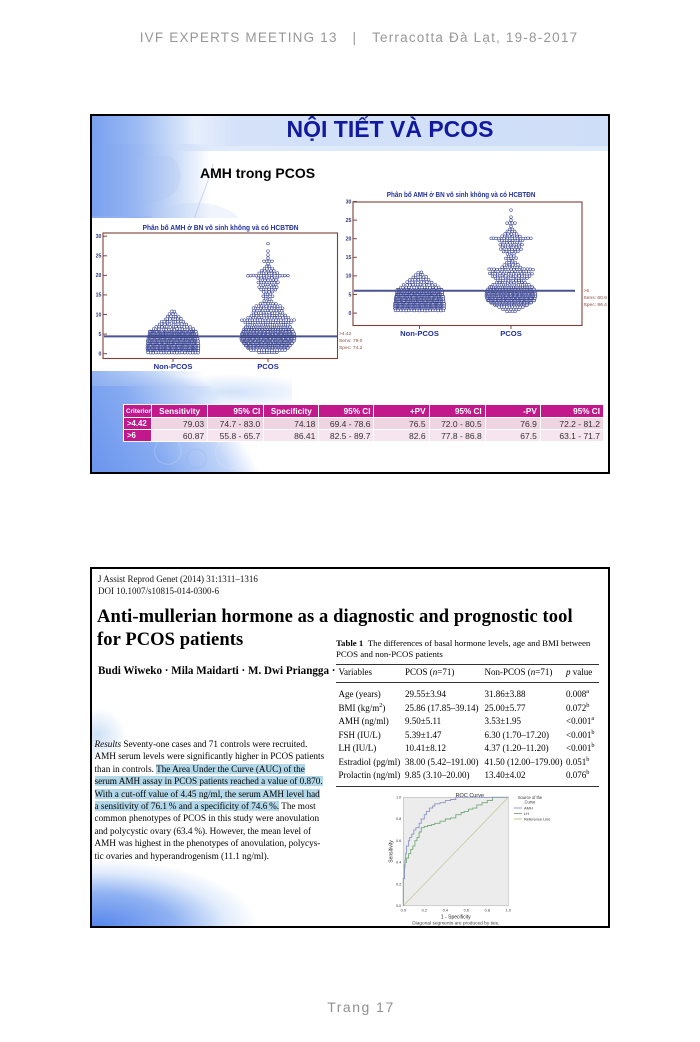 Image resolution: width=700 pixels, height=1042 pixels. I want to click on svg-text: Reference Line, so click(537, 819).